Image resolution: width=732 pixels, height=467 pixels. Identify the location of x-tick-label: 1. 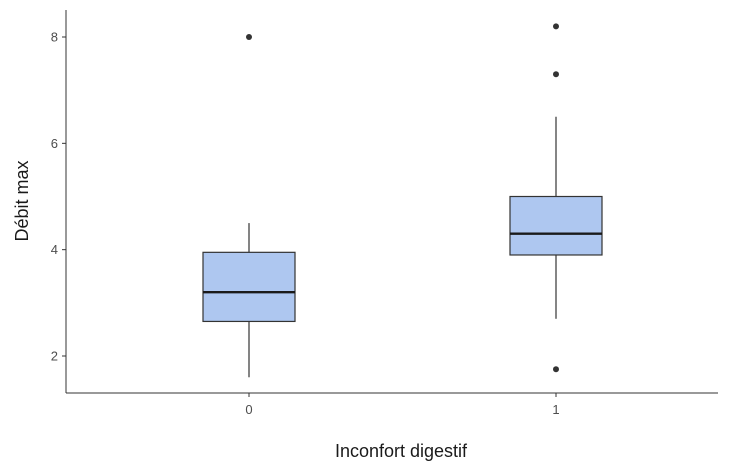
(555, 409).